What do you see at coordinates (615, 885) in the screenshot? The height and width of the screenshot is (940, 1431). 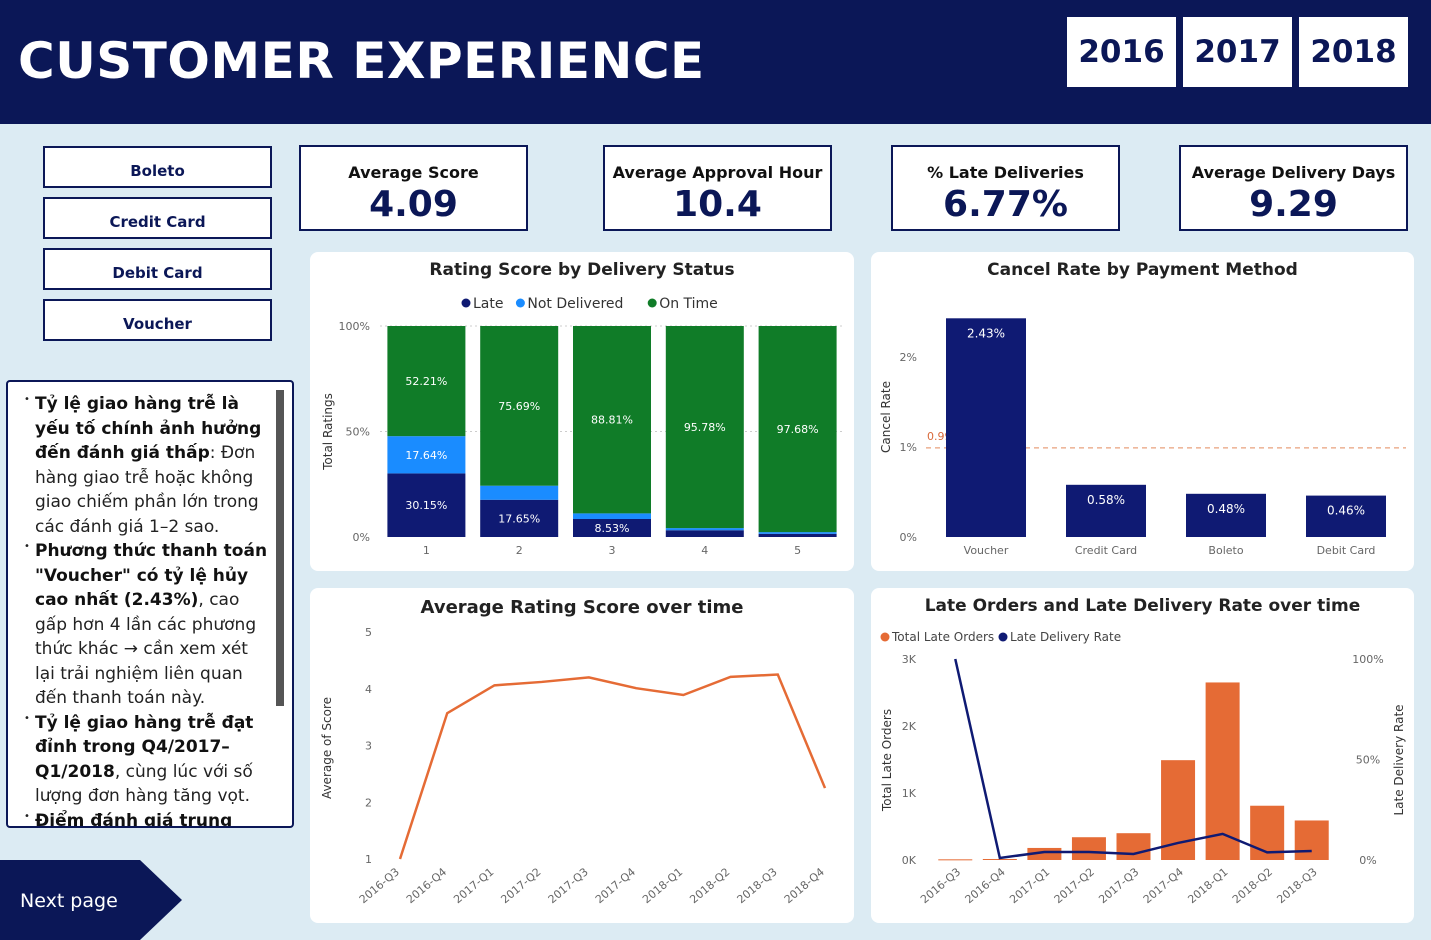 I see `x-tick-label: 2017-Q4` at bounding box center [615, 885].